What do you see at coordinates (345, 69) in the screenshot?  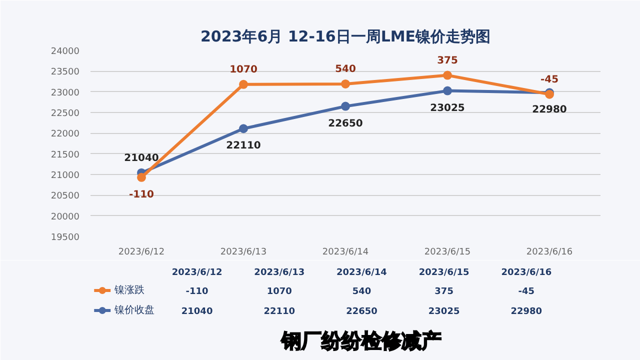 I see `annotation: 540` at bounding box center [345, 69].